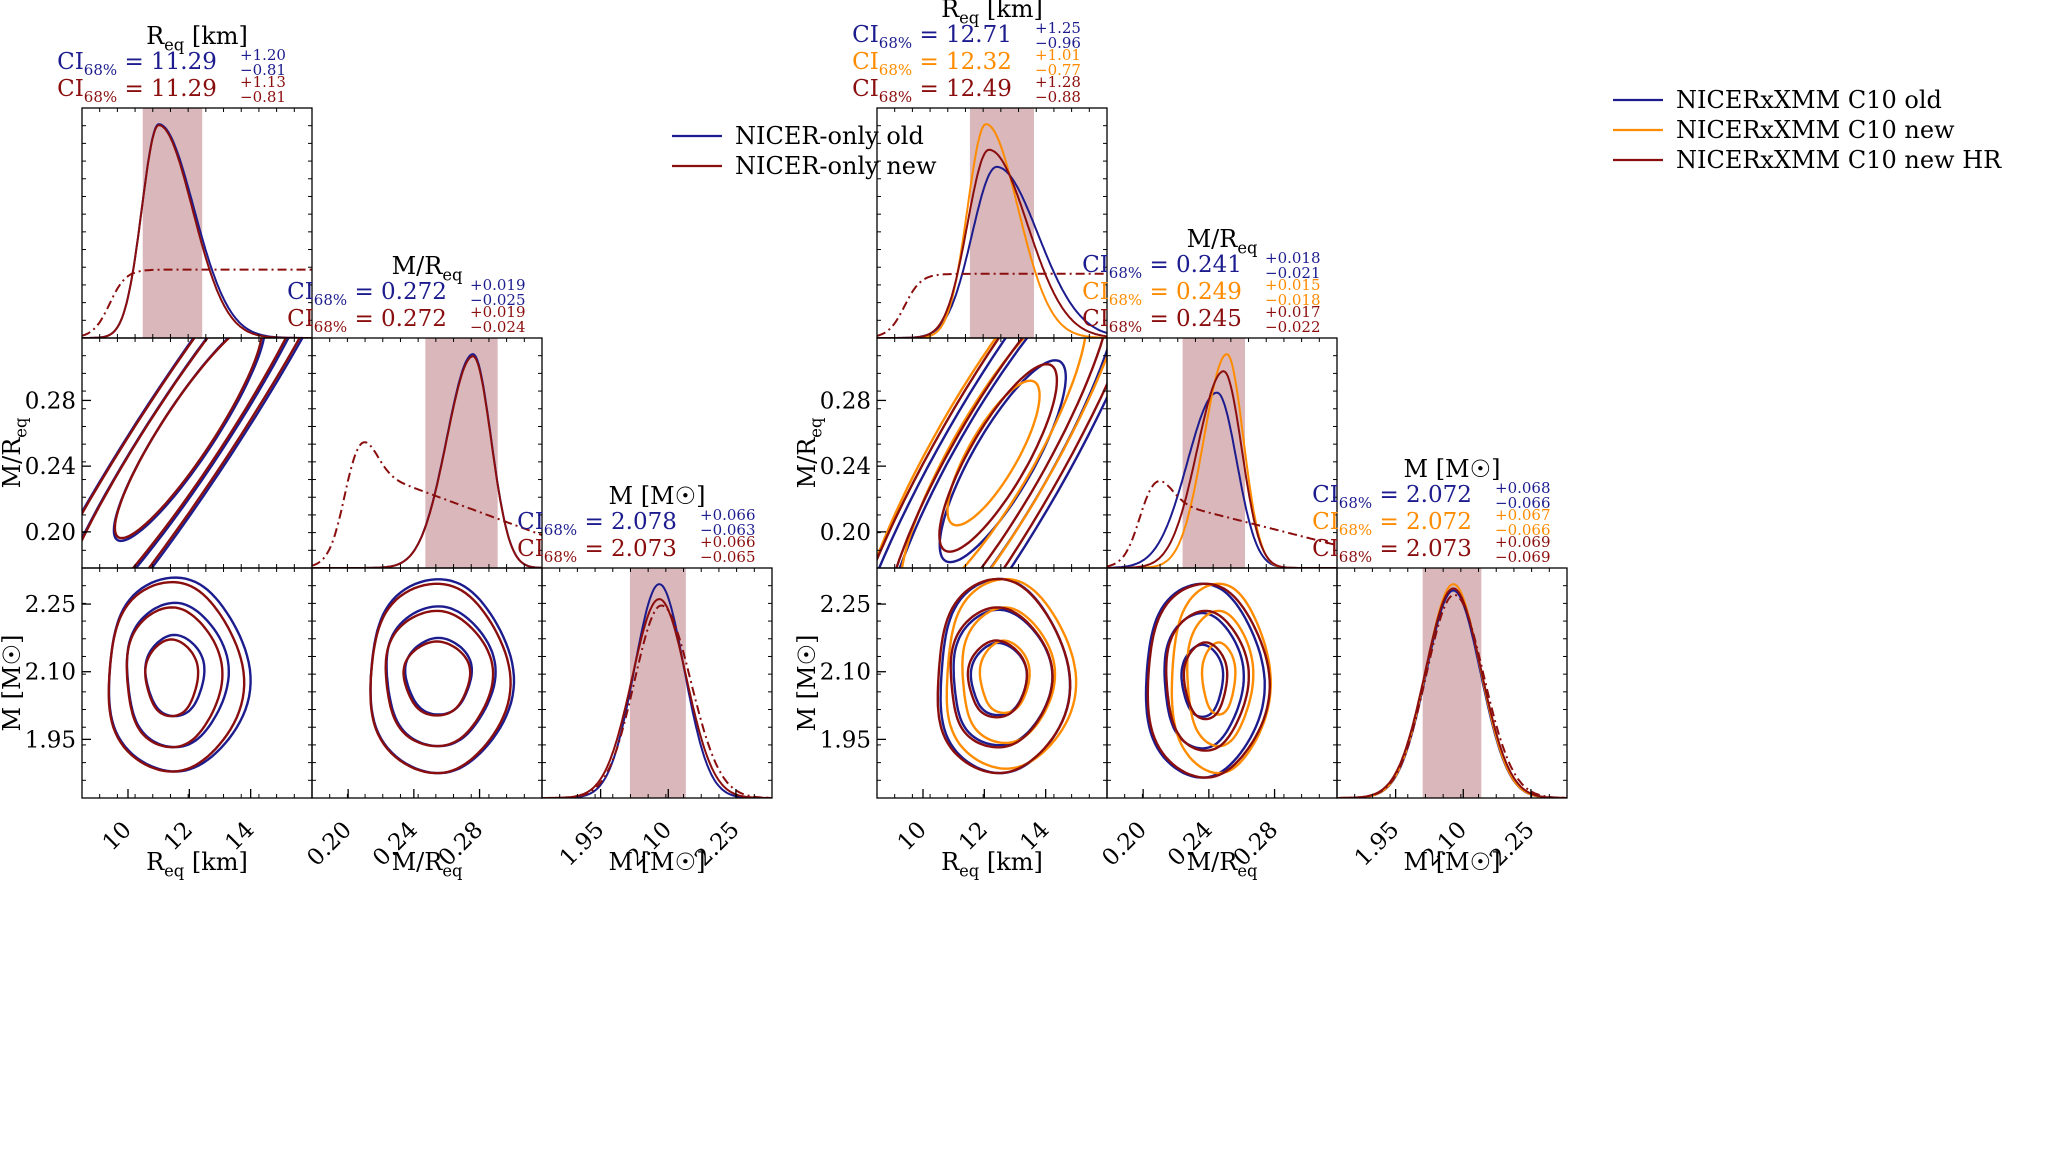  I want to click on marginal-line-nicer-only-new, so click(197, 231).